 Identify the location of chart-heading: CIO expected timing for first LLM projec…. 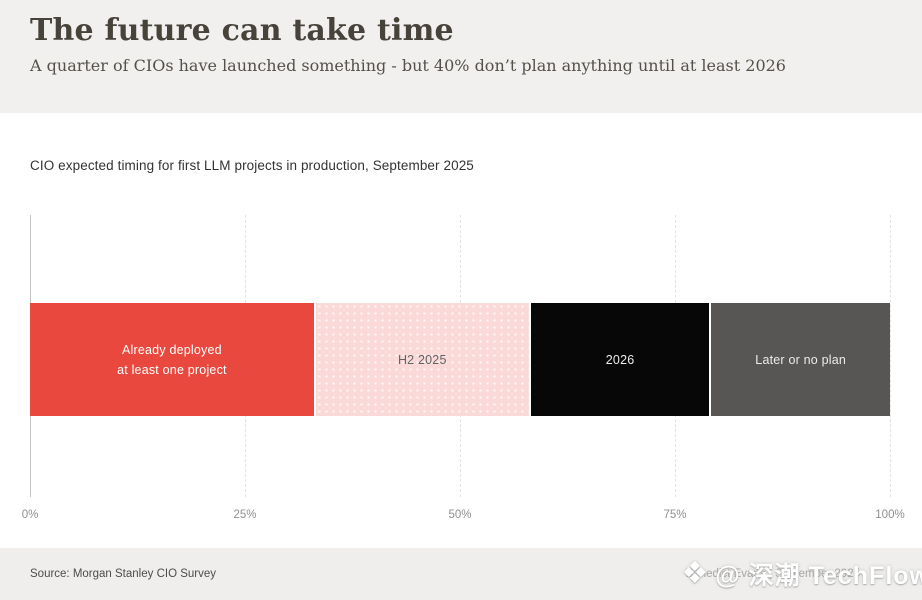
(252, 165).